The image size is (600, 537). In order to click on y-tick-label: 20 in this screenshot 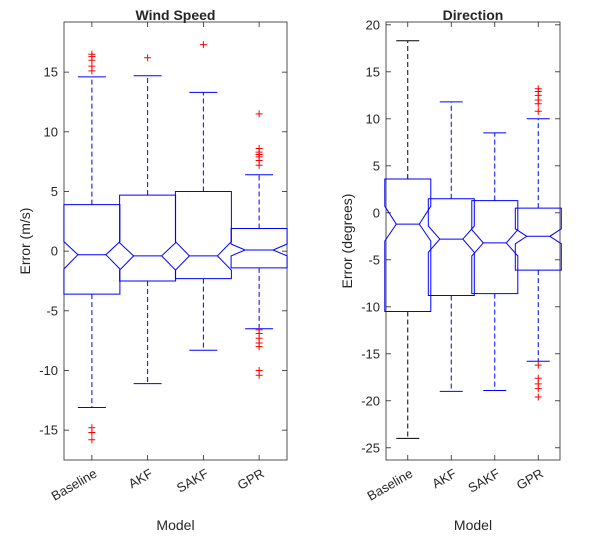, I will do `click(373, 24)`.